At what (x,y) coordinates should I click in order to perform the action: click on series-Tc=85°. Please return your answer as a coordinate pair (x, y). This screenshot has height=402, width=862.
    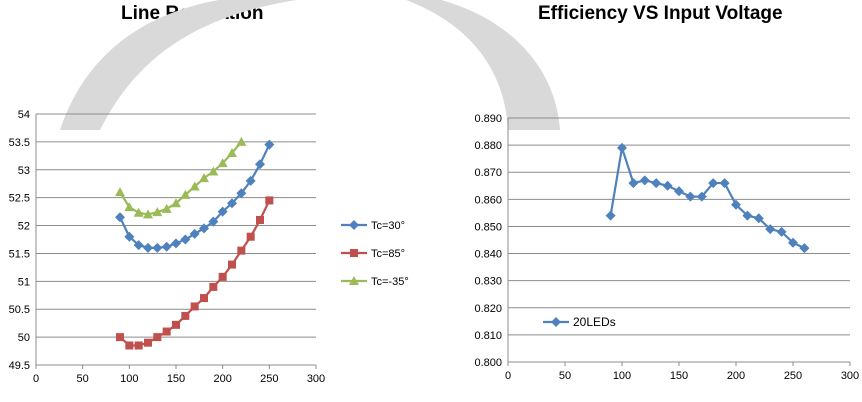
    Looking at the image, I should click on (195, 273).